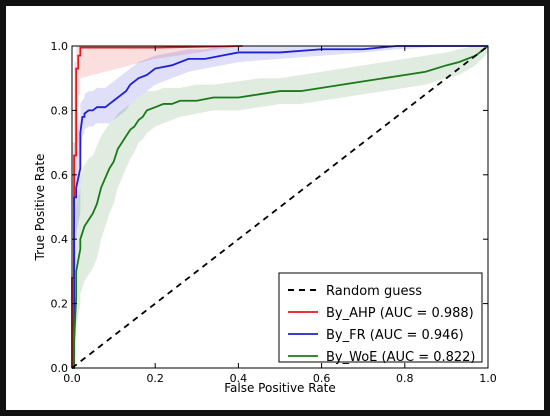  What do you see at coordinates (400, 313) in the screenshot?
I see `legend-label: By_AHP (AUC = 0.988)` at bounding box center [400, 313].